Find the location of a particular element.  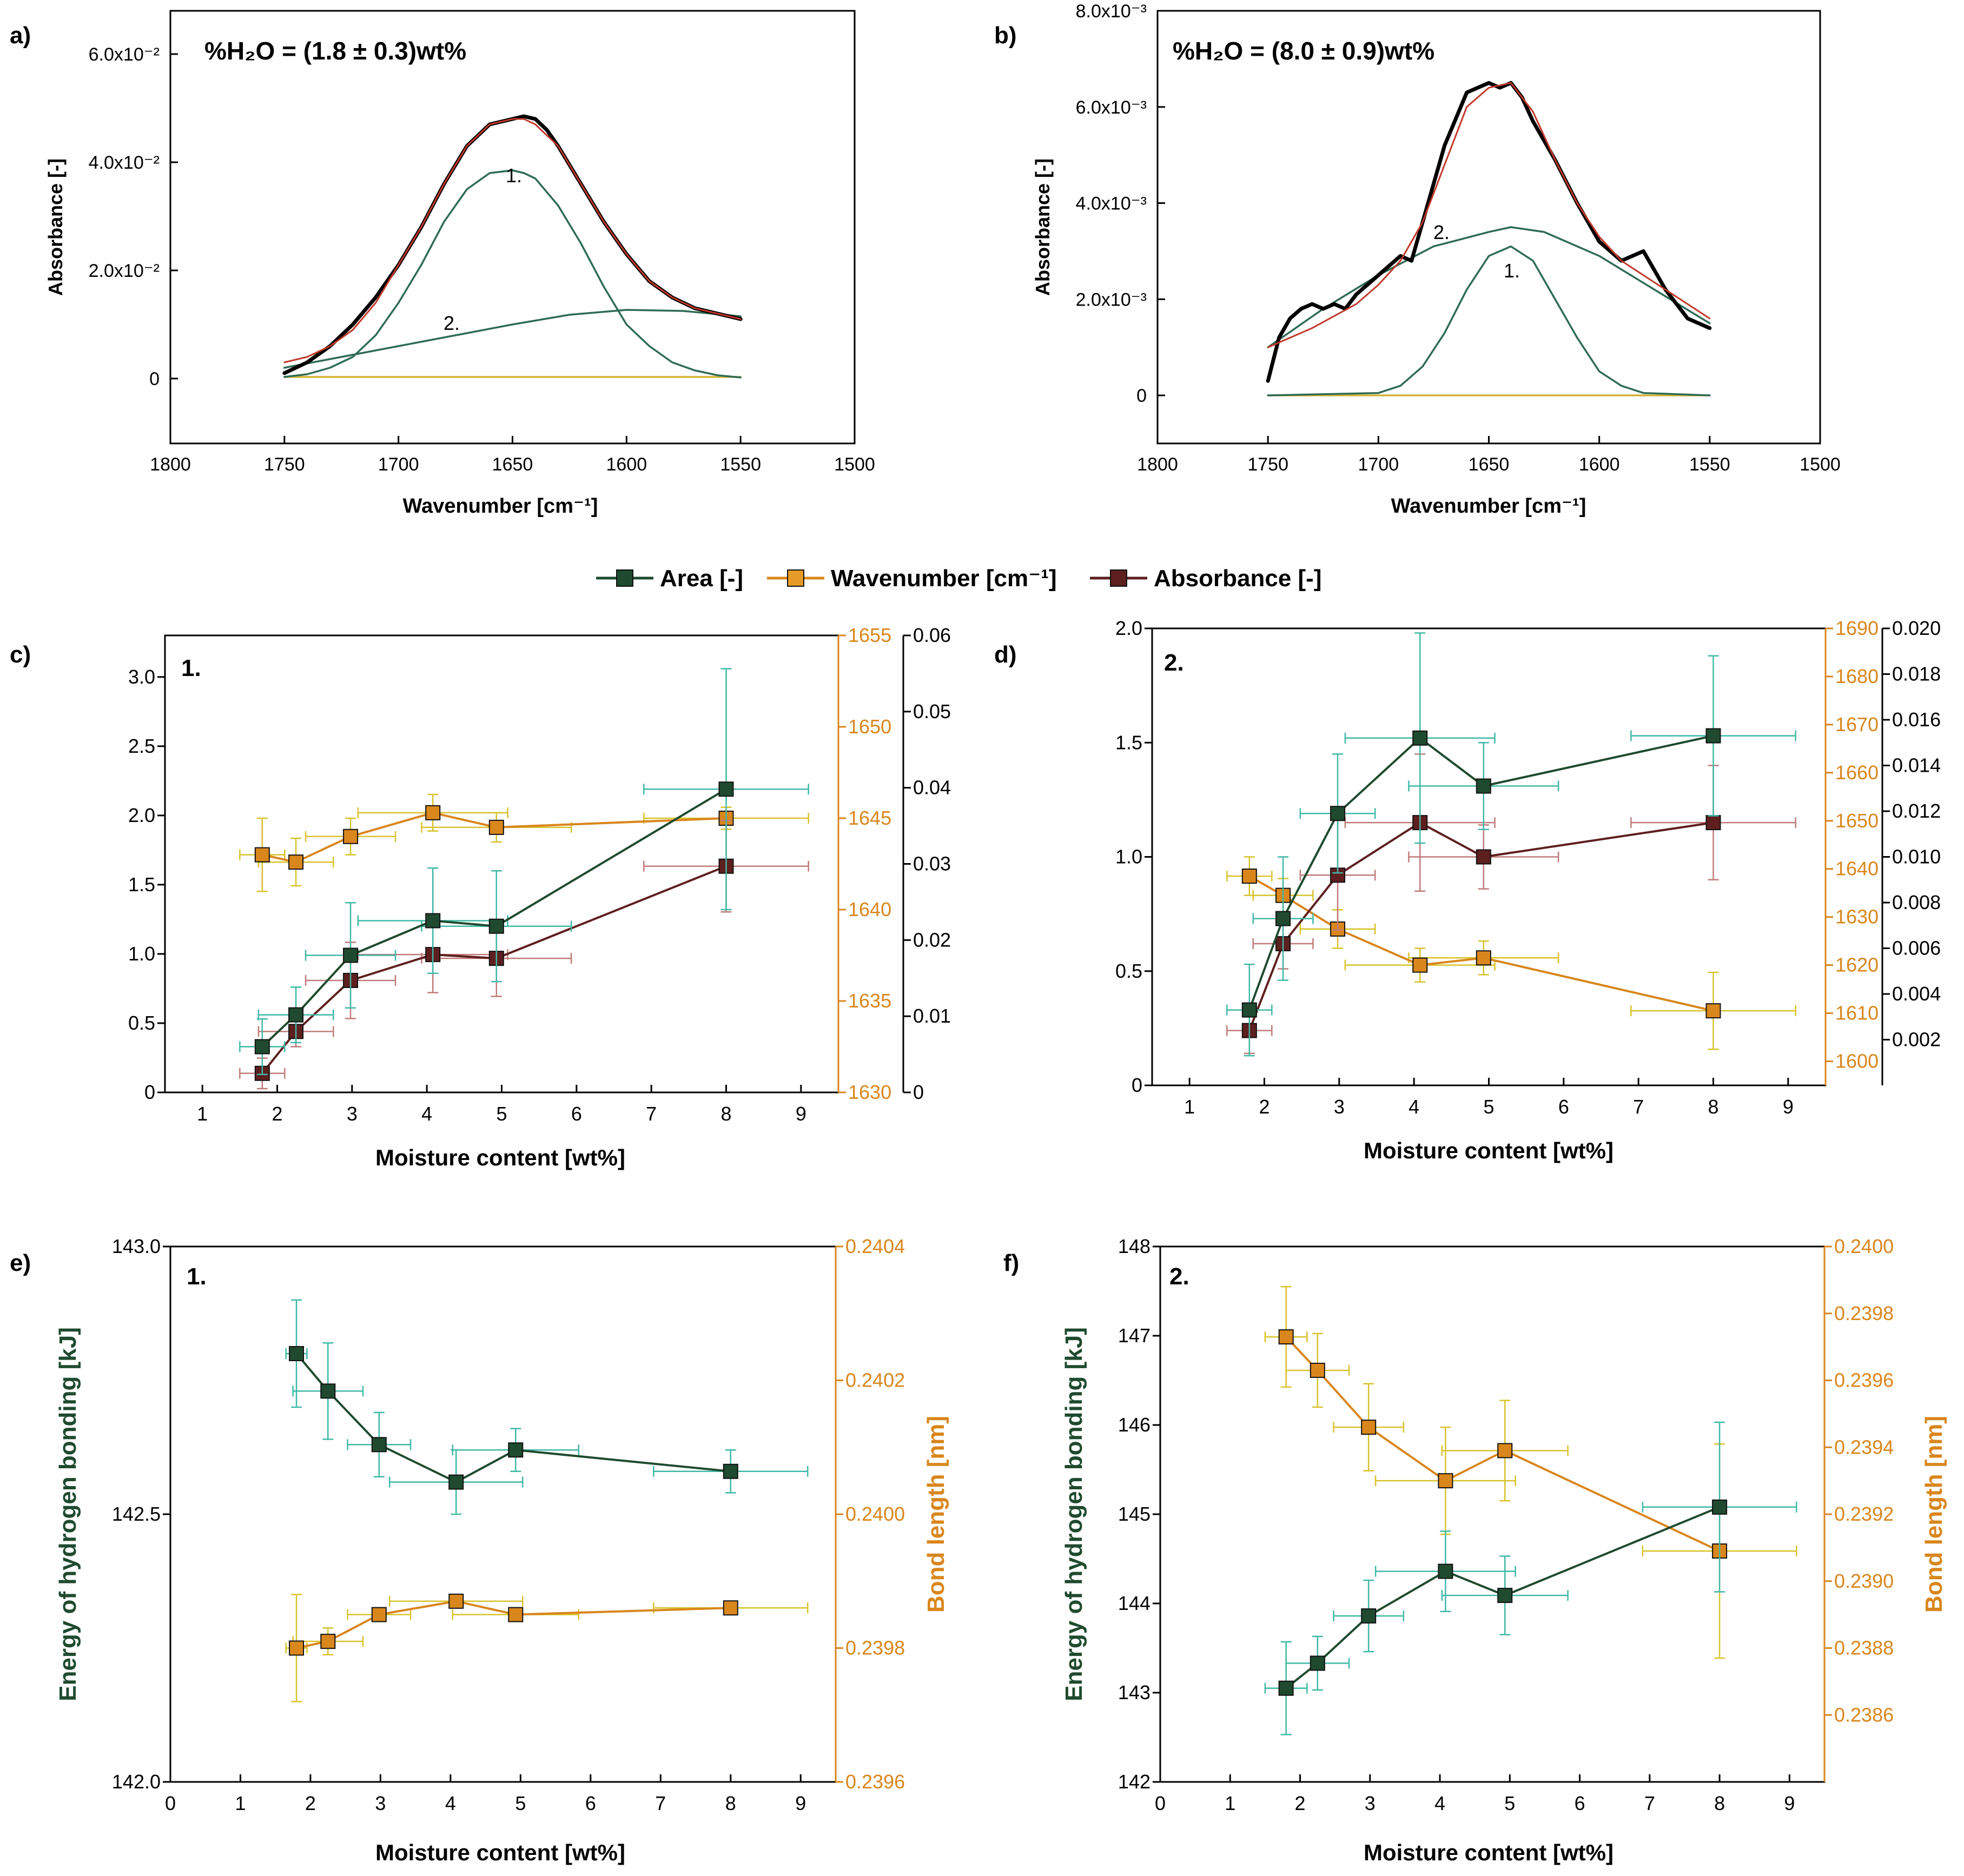

x-tick-label: 3 is located at coordinates (1339, 1107).